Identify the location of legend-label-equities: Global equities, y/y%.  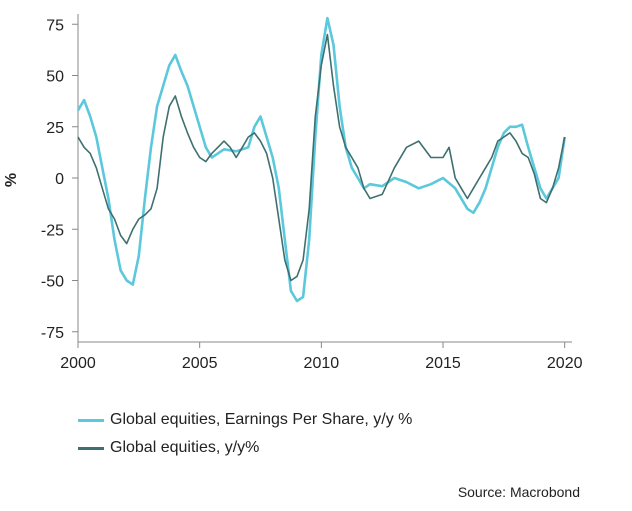
(185, 447).